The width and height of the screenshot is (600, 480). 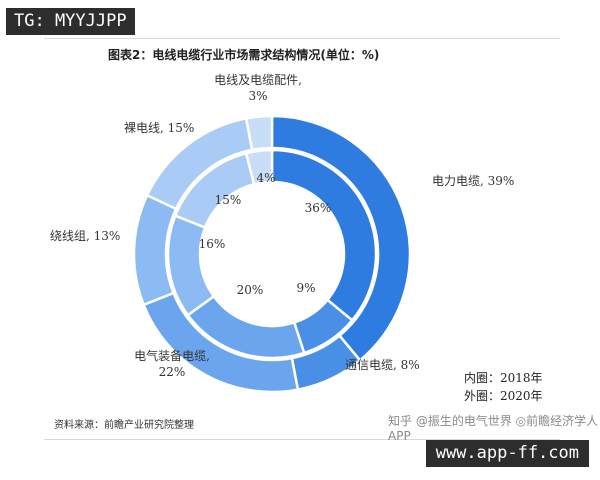 I want to click on chart-title: 图表2：电线电缆行业市场需求结构情况(单位：%), so click(x=244, y=55).